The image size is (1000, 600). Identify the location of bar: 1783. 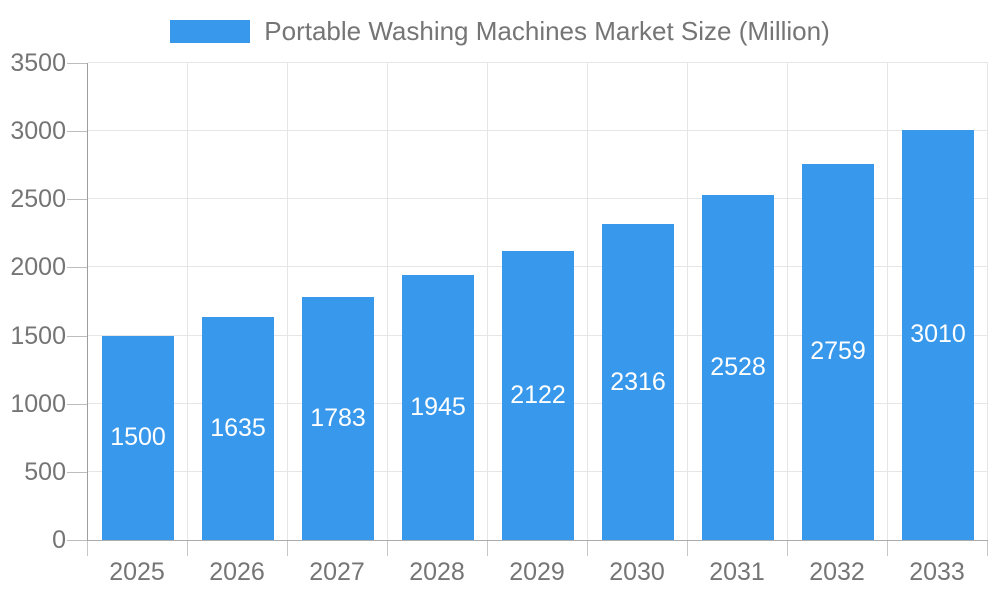
(338, 418).